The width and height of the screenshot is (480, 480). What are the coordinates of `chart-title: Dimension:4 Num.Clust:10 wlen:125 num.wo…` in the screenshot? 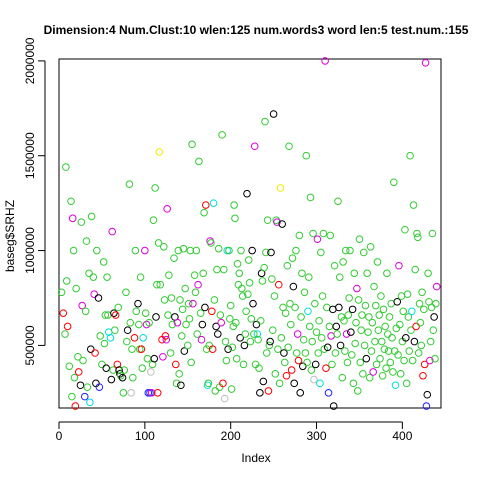 It's located at (256, 30).